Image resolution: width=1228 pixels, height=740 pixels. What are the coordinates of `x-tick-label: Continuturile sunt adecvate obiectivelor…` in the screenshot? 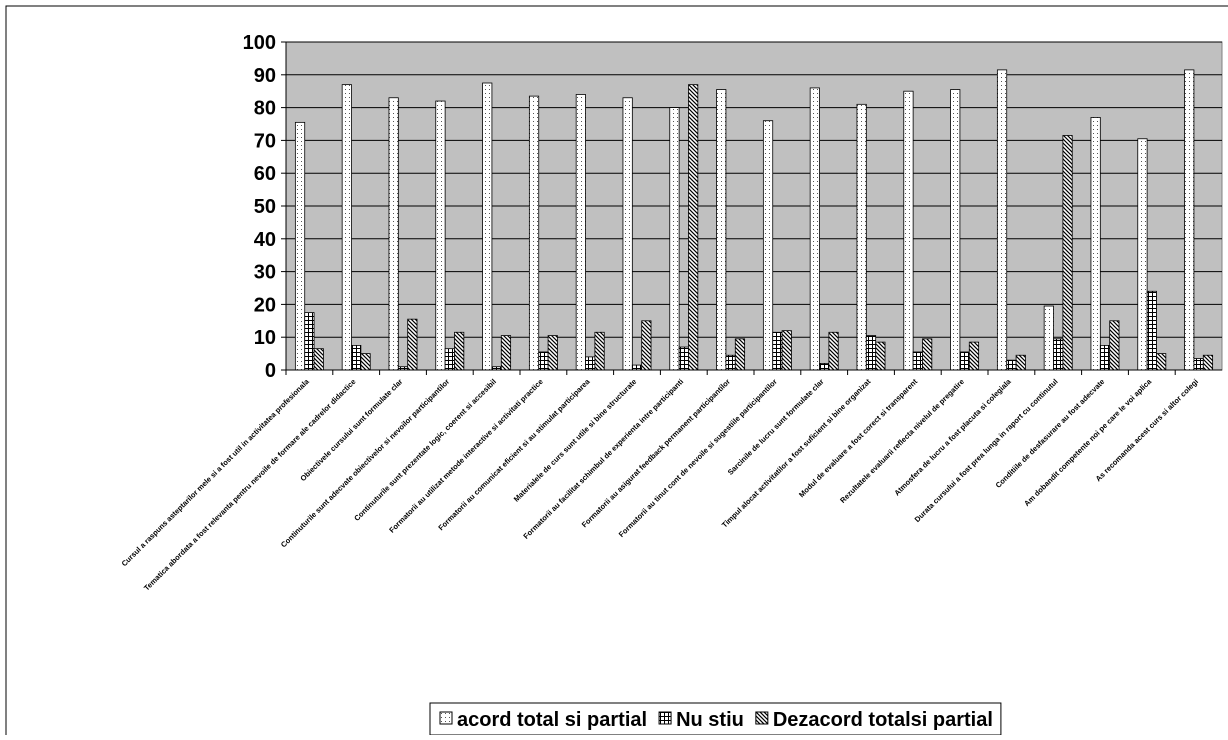 It's located at (365, 463).